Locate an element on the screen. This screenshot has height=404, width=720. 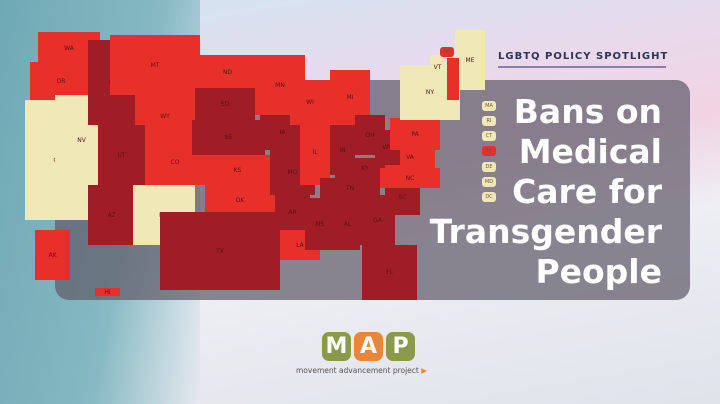
logo-tagline: movement advancement project ▶ is located at coordinates (361, 370).